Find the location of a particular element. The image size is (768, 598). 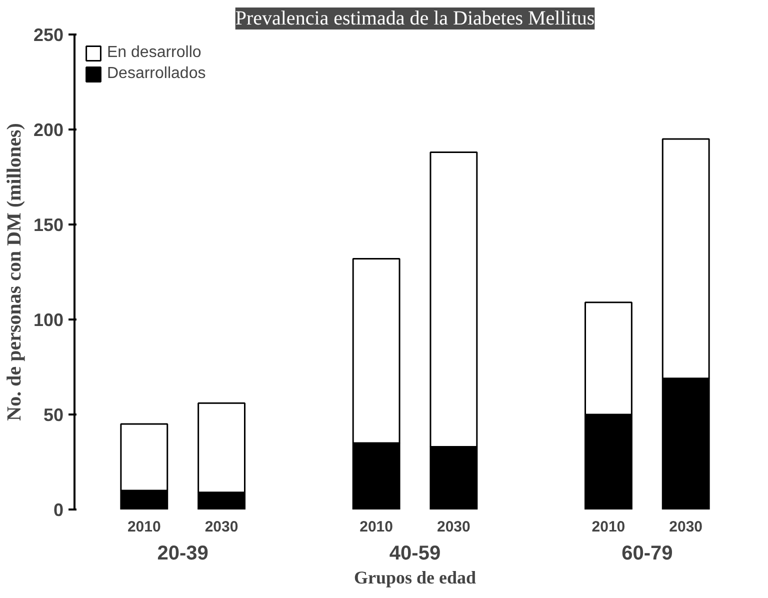

text: 20-39 is located at coordinates (182, 553).